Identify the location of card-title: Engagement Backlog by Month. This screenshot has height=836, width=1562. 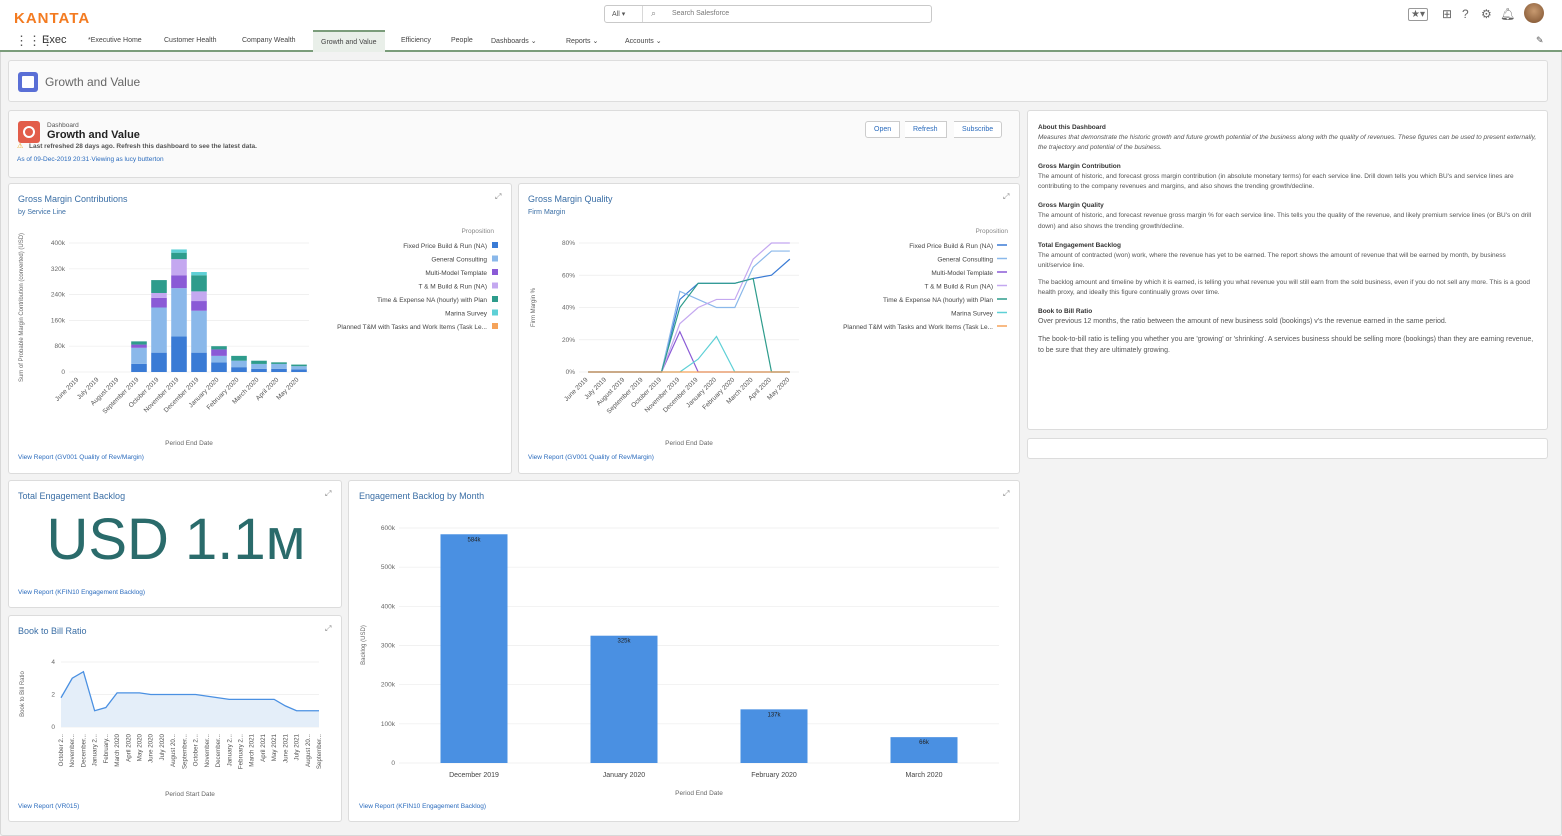
(422, 496).